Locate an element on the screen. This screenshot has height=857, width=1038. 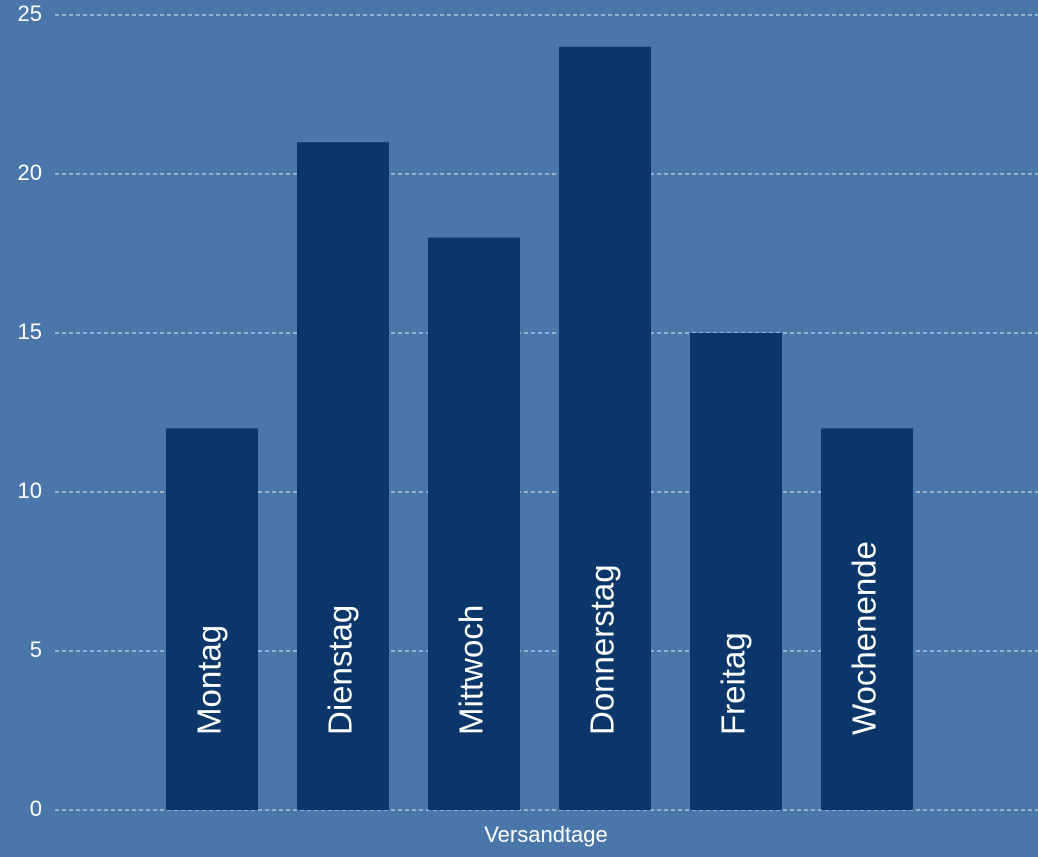
category-label: Donnerstag is located at coordinates (602, 649).